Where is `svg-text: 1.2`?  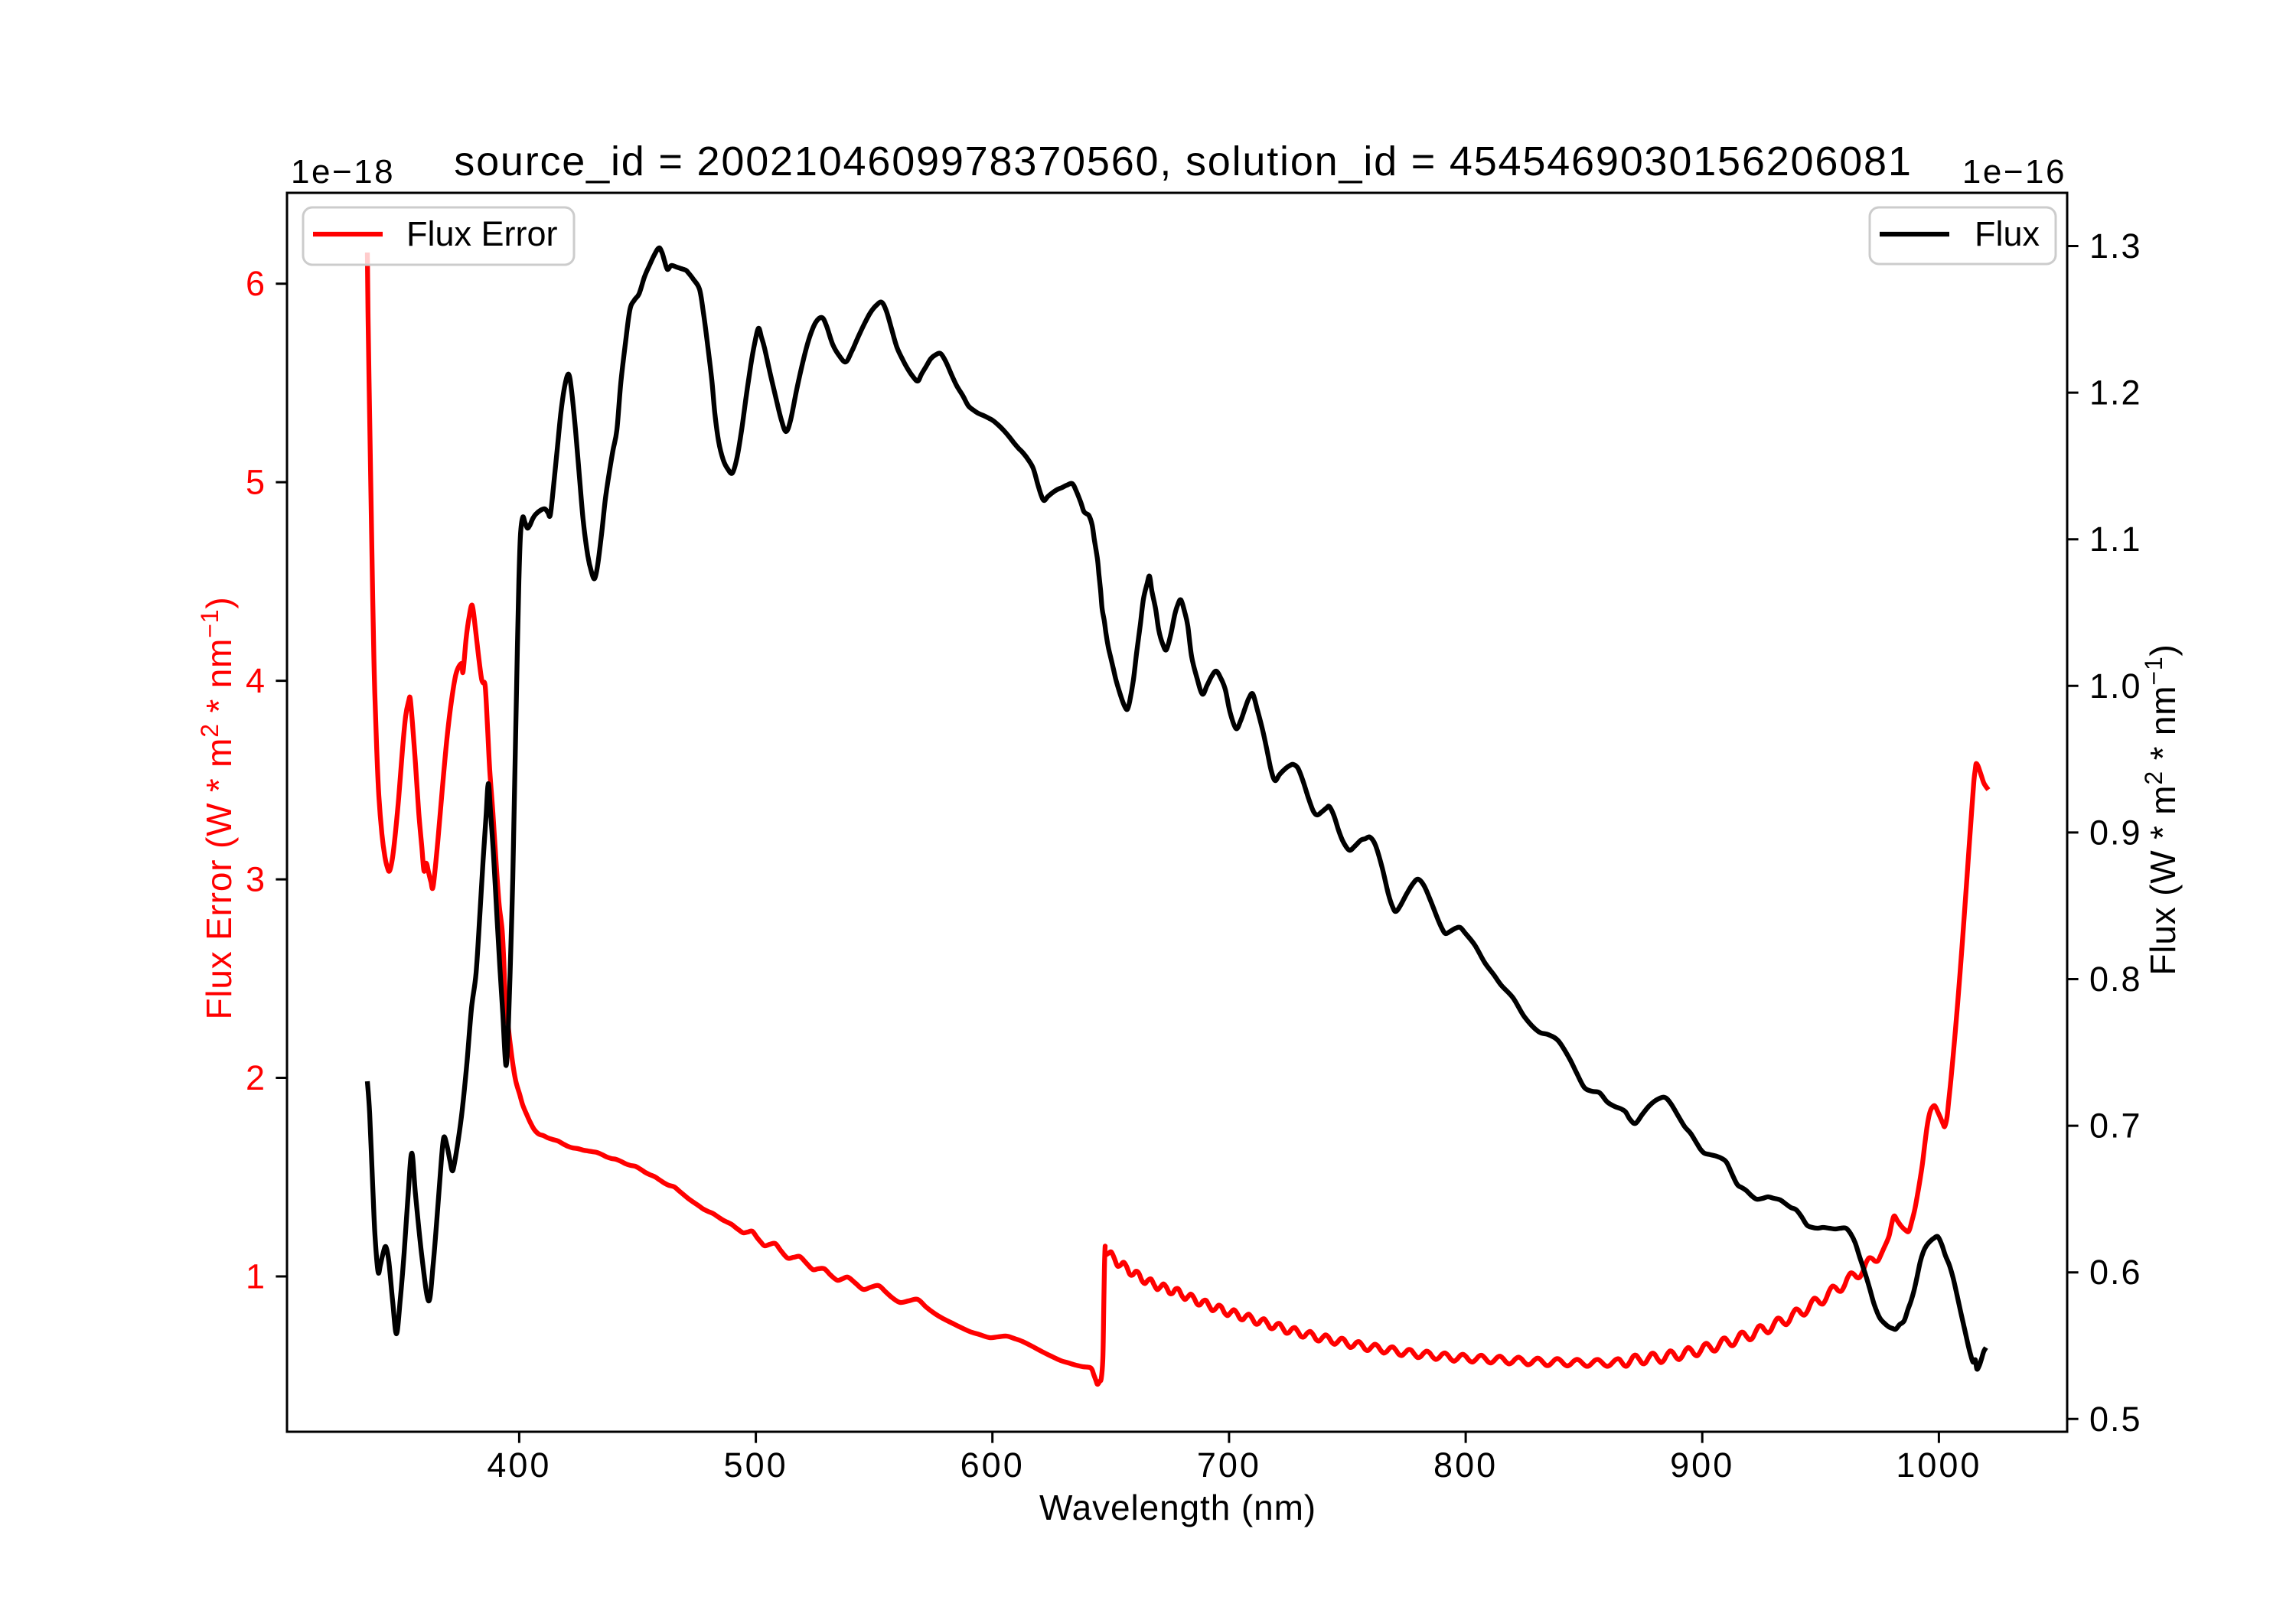 svg-text: 1.2 is located at coordinates (2115, 392).